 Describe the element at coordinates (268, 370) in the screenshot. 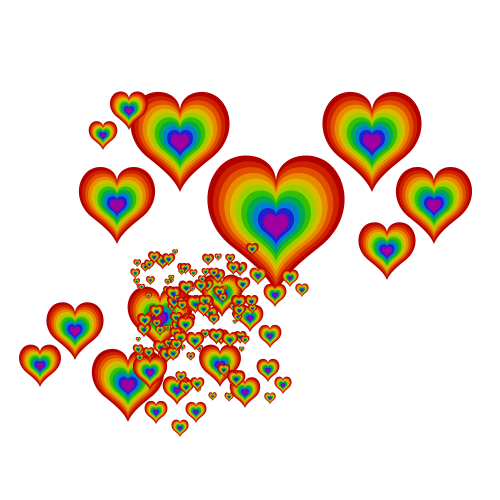

I see `heart-cluster-d` at that location.